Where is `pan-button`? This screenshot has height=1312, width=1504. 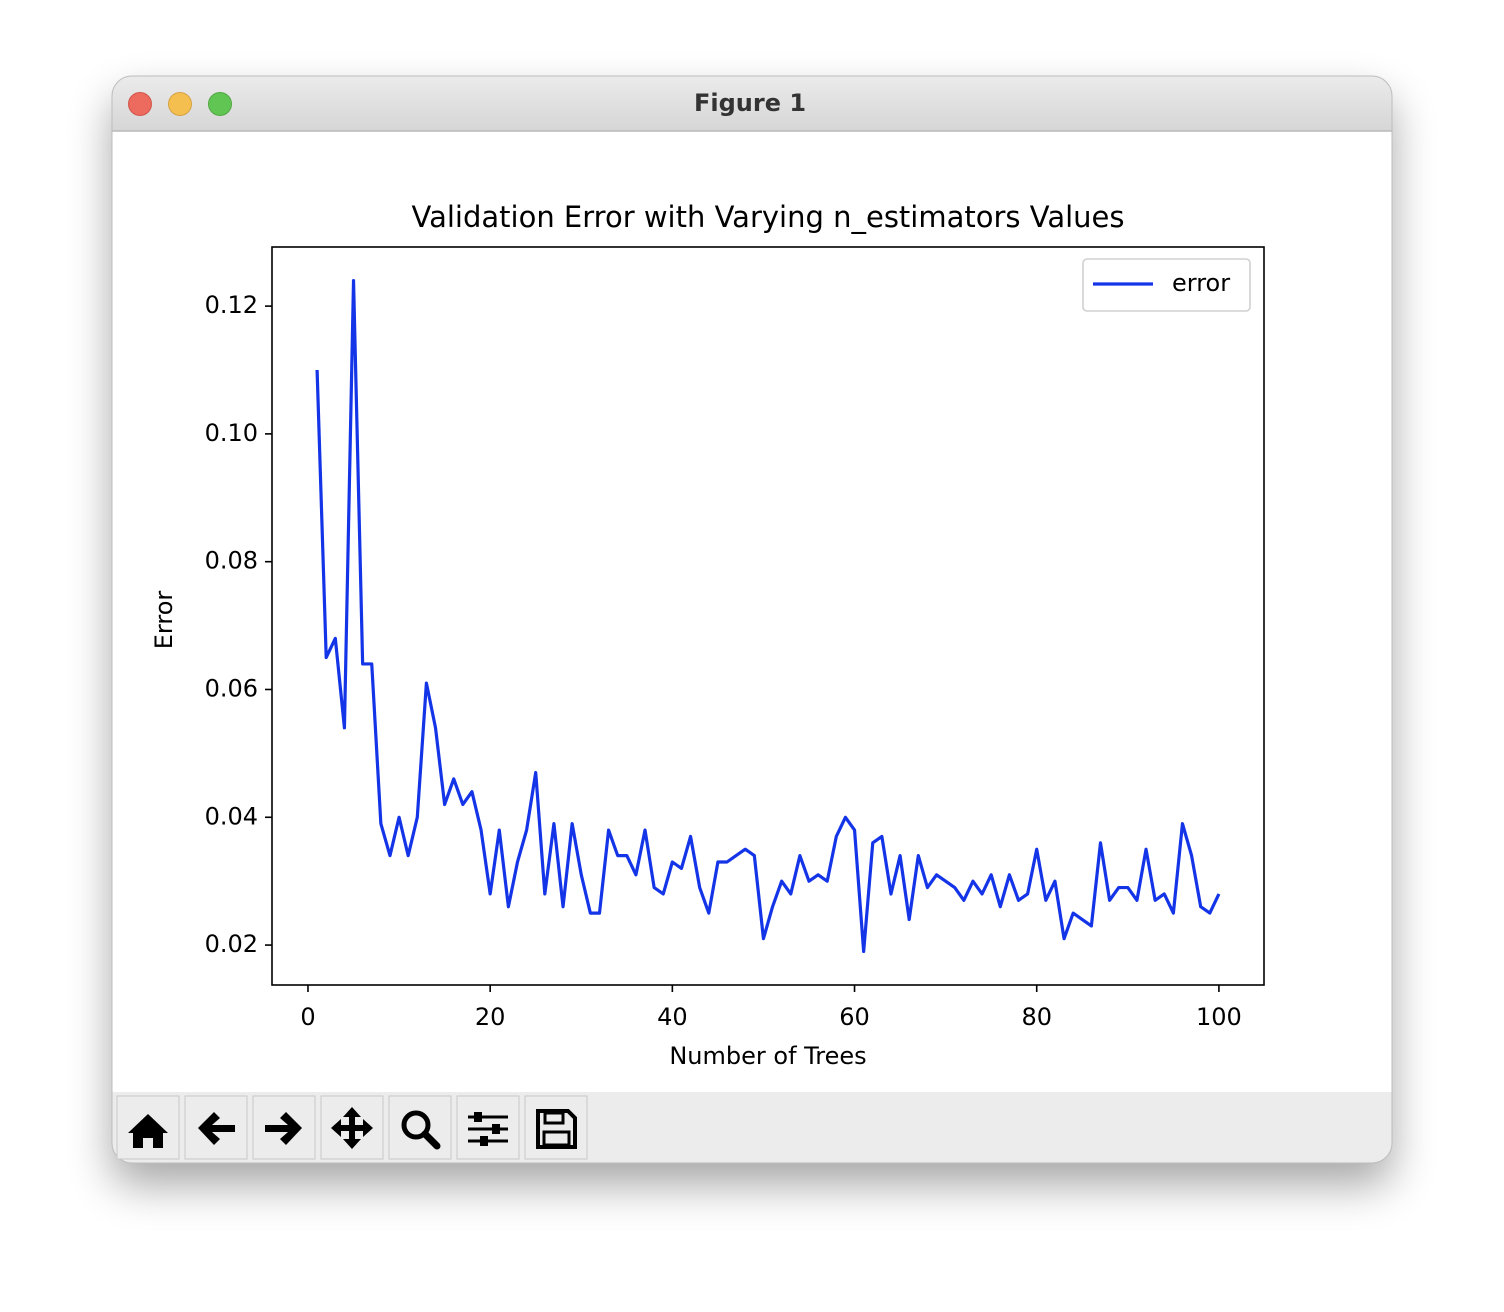 pan-button is located at coordinates (352, 1127).